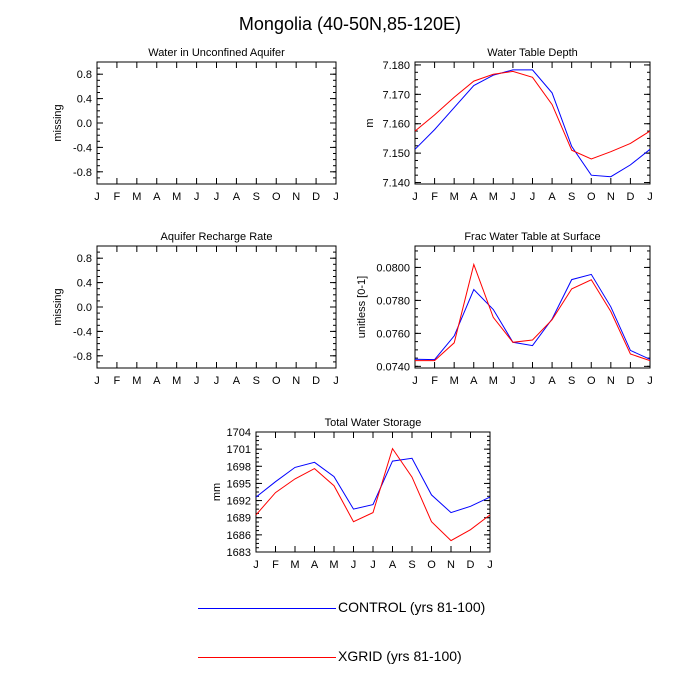  What do you see at coordinates (217, 237) in the screenshot?
I see `panel-title: Aquifer Recharge Rate` at bounding box center [217, 237].